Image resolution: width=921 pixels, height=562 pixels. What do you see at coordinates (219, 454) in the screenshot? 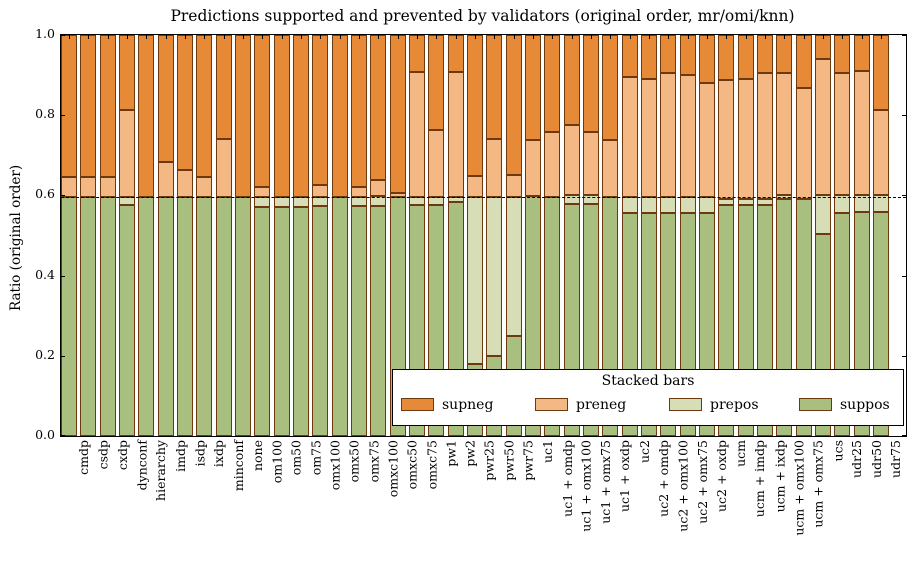
I see `x-tick-label: ixdp` at bounding box center [219, 454].